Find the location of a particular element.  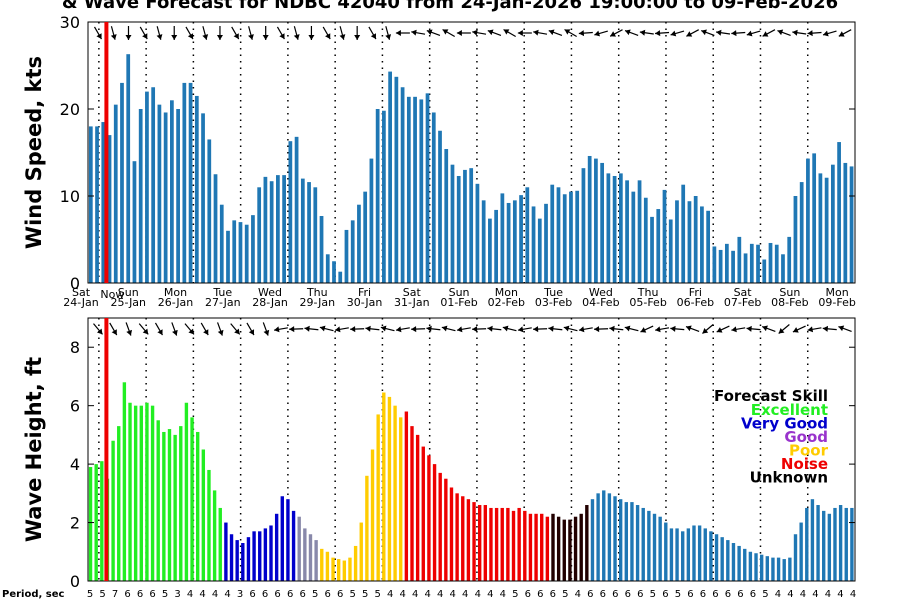

day-date-label: 02-Feb is located at coordinates (506, 302).